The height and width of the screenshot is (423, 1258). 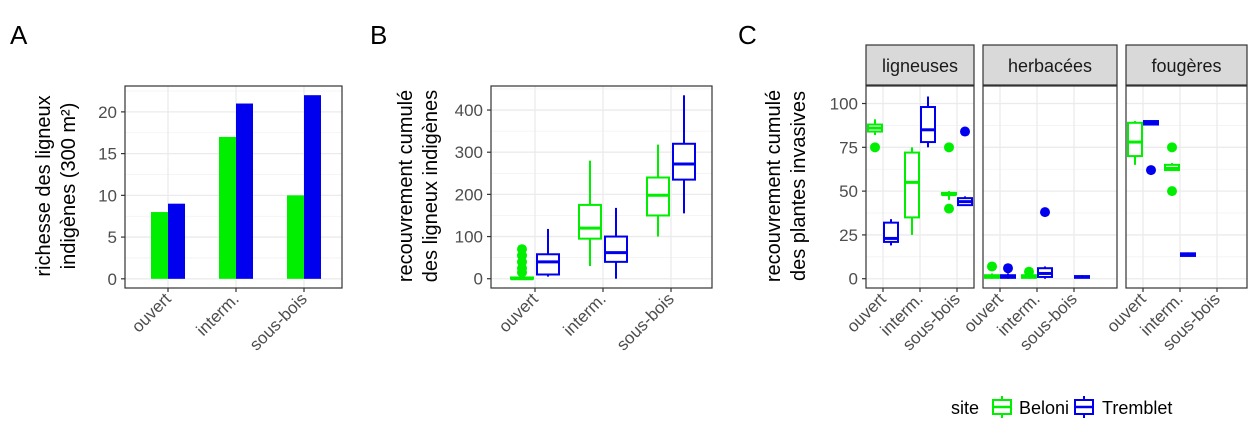 What do you see at coordinates (378, 35) in the screenshot?
I see `panel-label-b: B` at bounding box center [378, 35].